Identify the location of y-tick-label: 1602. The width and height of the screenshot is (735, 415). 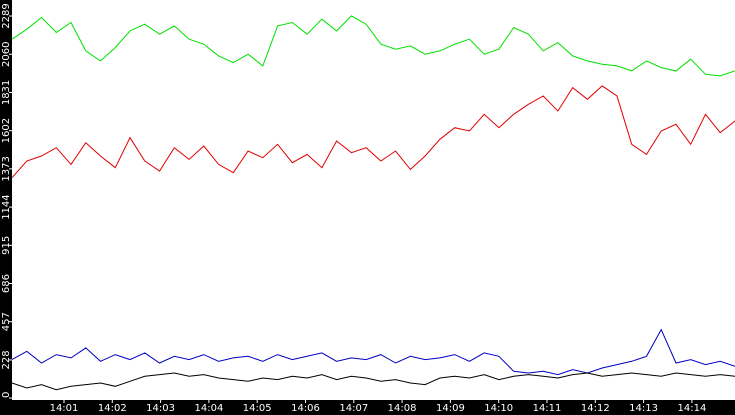
(6, 130).